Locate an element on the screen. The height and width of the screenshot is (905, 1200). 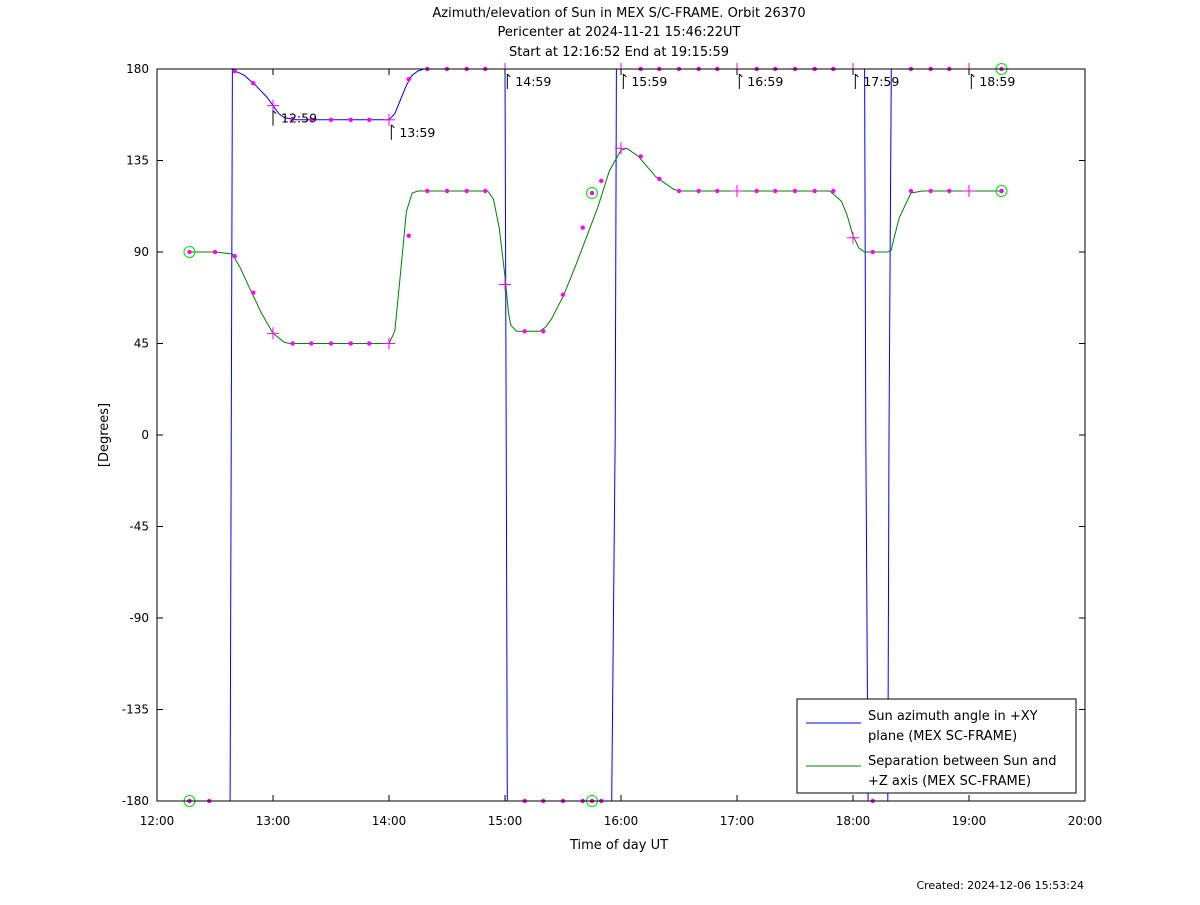
y-tick-label: -45 is located at coordinates (139, 527).